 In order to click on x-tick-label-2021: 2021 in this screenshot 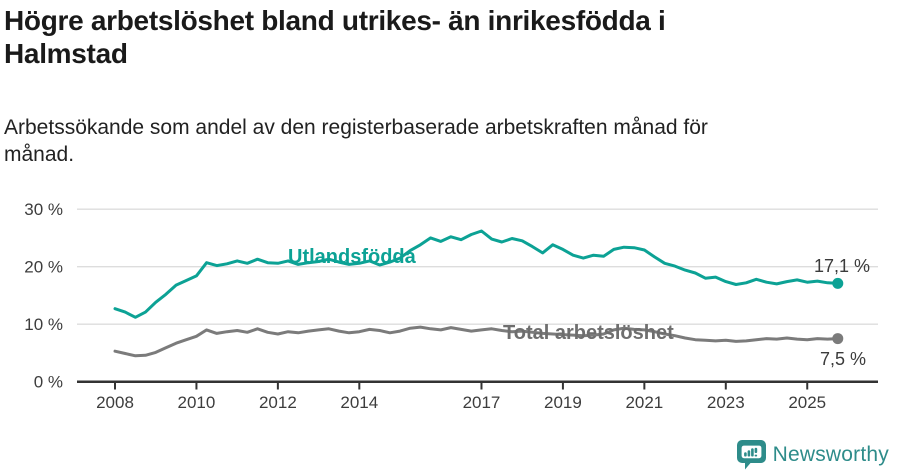, I will do `click(644, 402)`.